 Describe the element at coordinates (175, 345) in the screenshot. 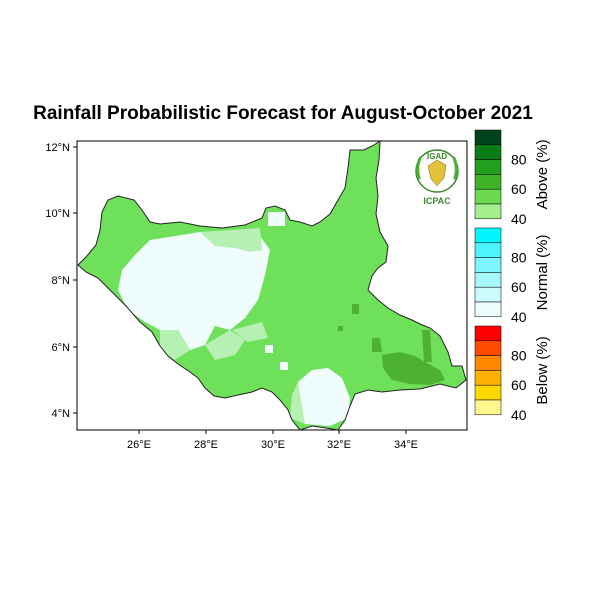

I see `transition-zone-sw` at that location.